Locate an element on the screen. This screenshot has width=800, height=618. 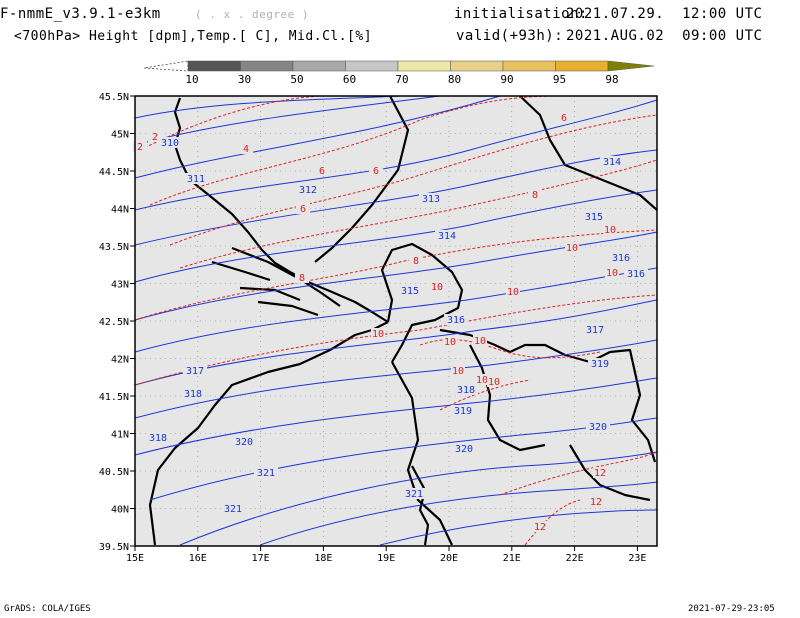
colorbar-label: 10 is located at coordinates (191, 79).